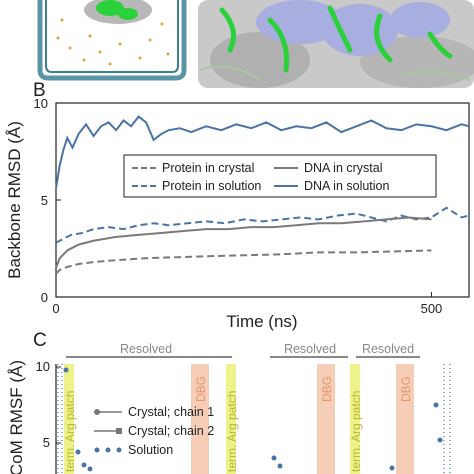 The width and height of the screenshot is (474, 474). I want to click on y-tick-label-10: 10, so click(43, 366).